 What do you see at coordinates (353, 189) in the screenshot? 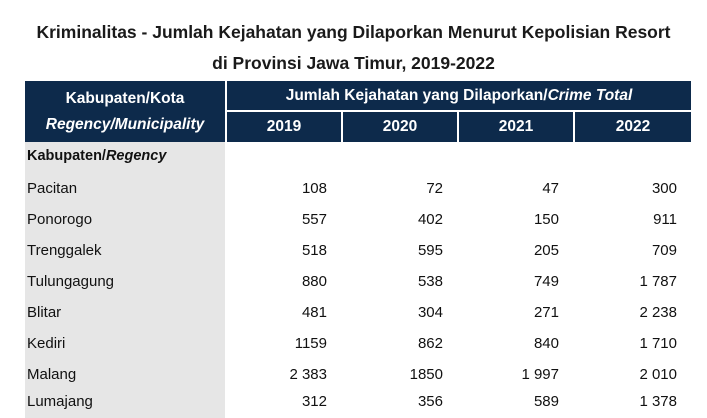
I see `table-row: Pacitan 108 72 47 300` at bounding box center [353, 189].